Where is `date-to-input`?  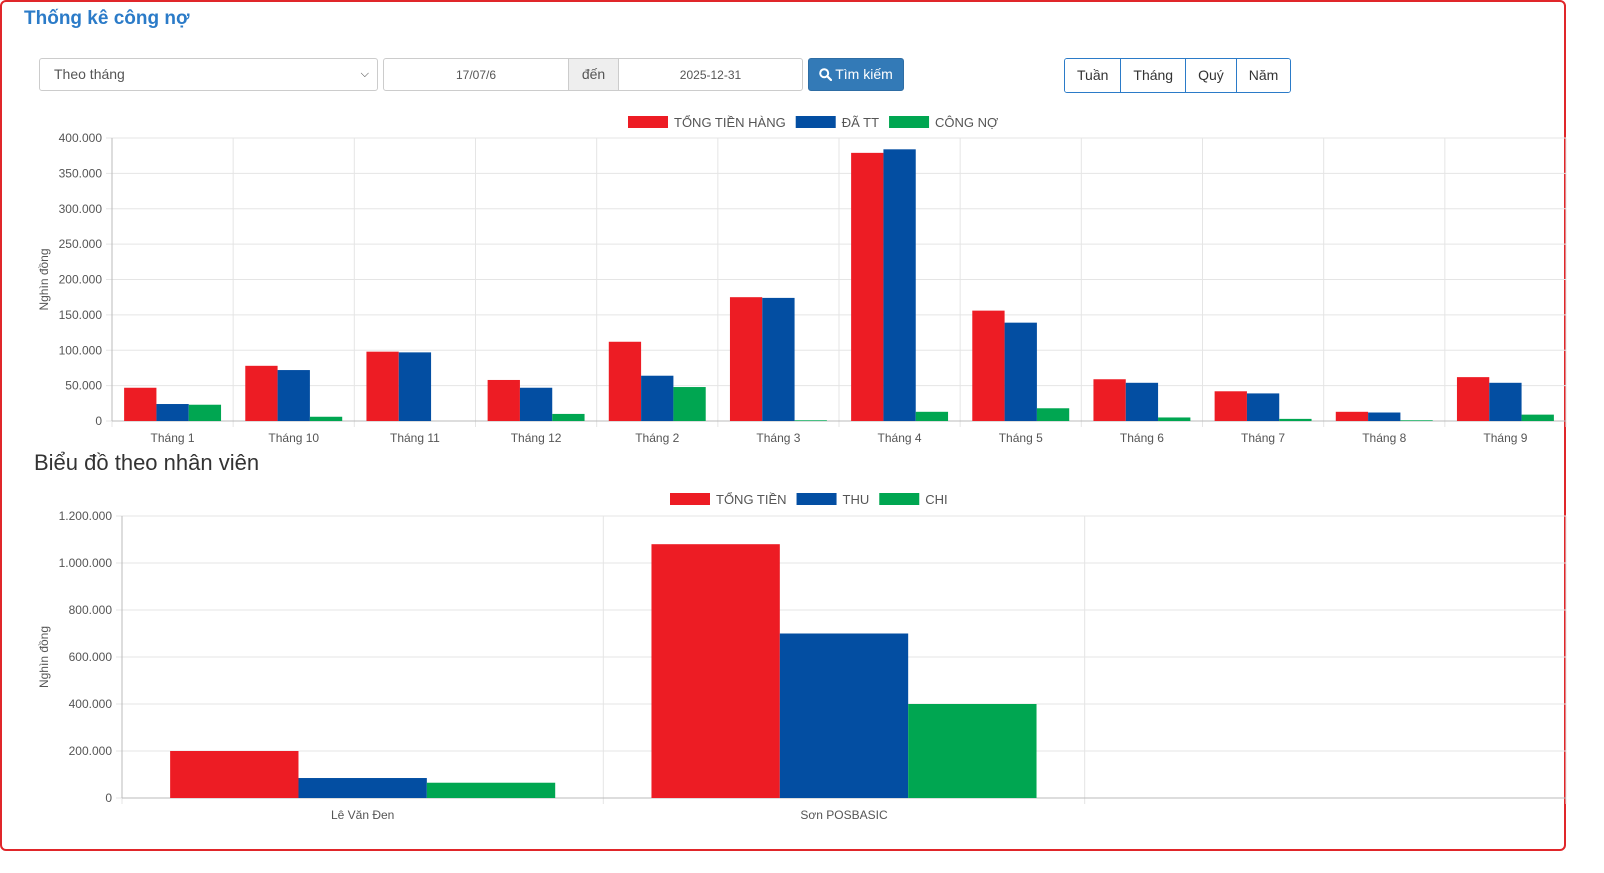 date-to-input is located at coordinates (710, 74).